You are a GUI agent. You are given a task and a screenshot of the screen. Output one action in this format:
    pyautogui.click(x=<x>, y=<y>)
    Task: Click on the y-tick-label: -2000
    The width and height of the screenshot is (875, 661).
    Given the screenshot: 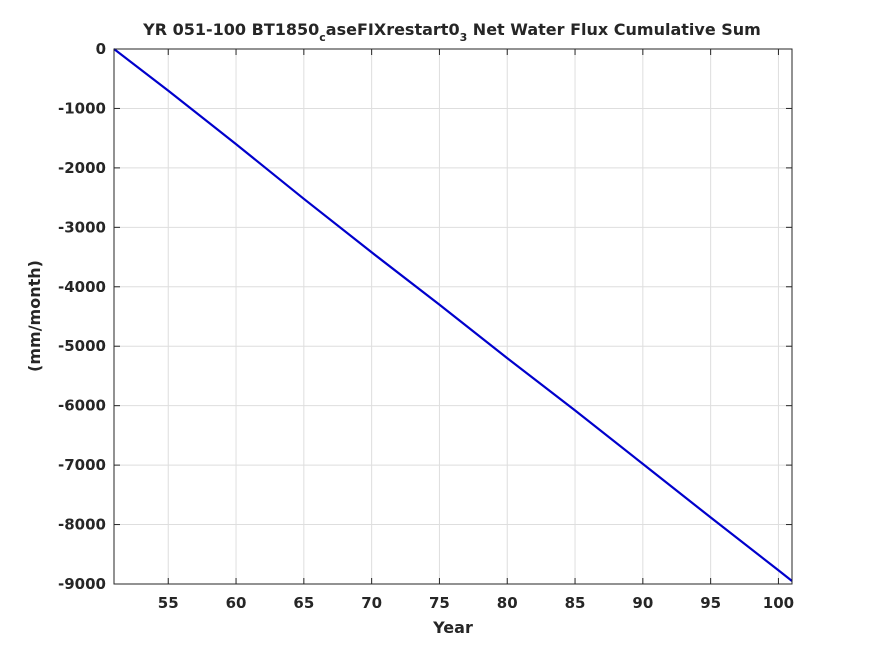 What is the action you would take?
    pyautogui.click(x=82, y=168)
    